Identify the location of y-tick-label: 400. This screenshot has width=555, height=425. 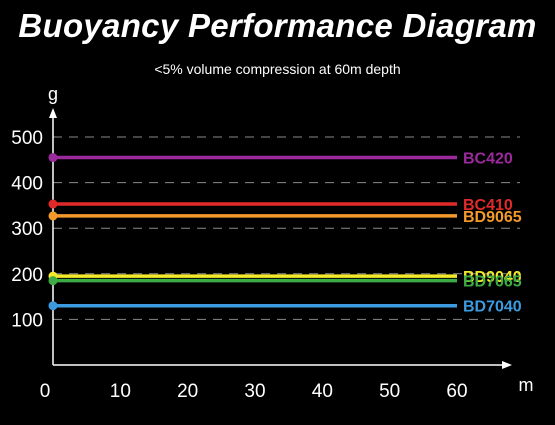
(27, 184).